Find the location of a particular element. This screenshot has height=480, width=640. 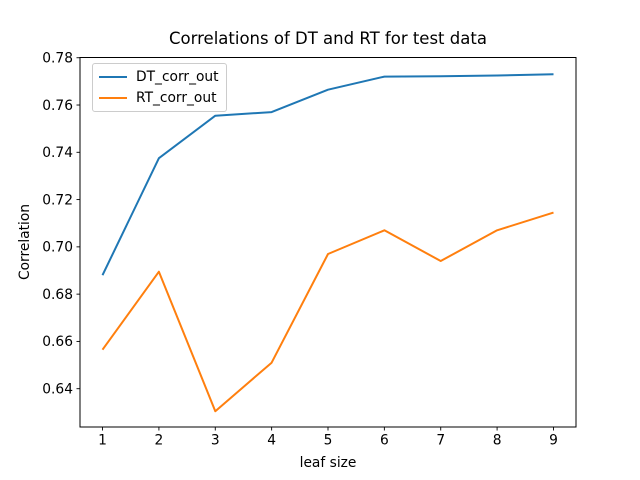

legend-label-rt: RT_corr_out is located at coordinates (176, 98).